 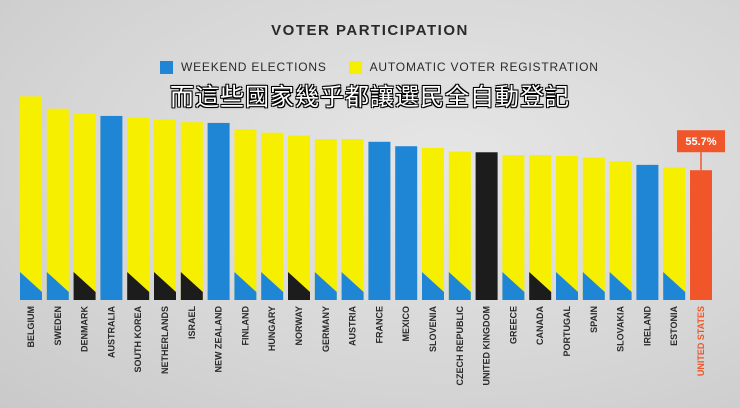 I want to click on legend-label-avr: AUTOMATIC VOTER REGISTRATION, so click(x=484, y=67).